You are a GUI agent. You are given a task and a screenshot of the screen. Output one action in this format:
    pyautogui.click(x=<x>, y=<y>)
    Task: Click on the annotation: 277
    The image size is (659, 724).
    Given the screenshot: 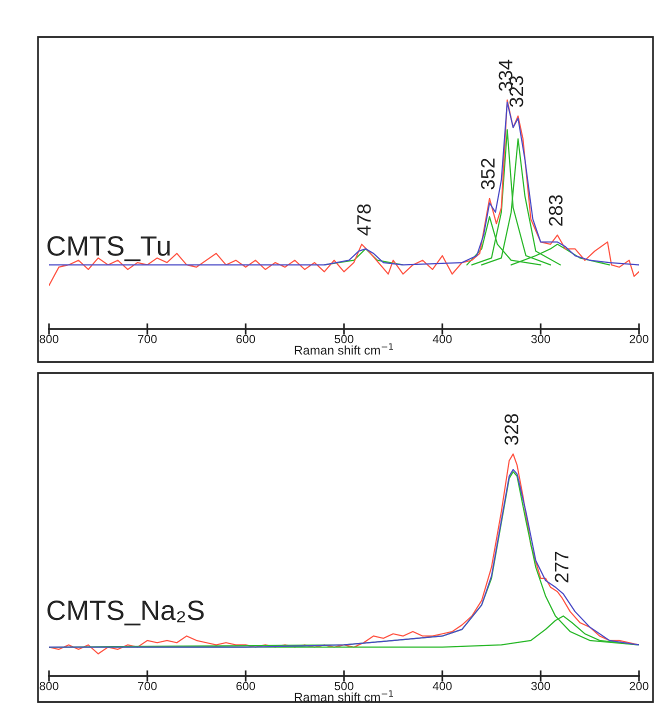 What is the action you would take?
    pyautogui.click(x=561, y=567)
    